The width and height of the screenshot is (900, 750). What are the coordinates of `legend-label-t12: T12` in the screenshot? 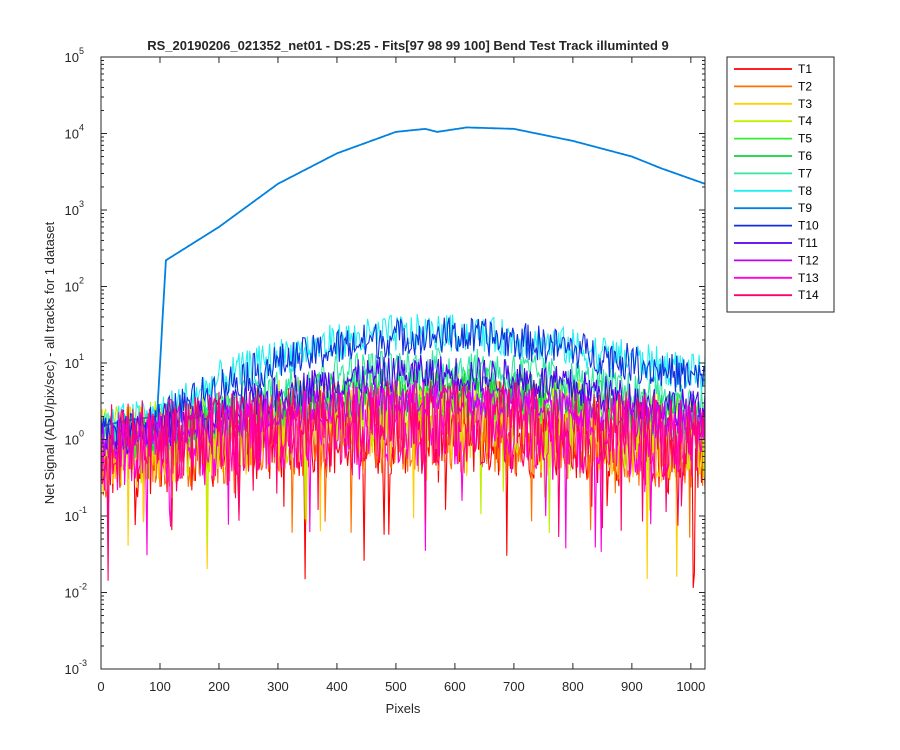 It's located at (808, 260).